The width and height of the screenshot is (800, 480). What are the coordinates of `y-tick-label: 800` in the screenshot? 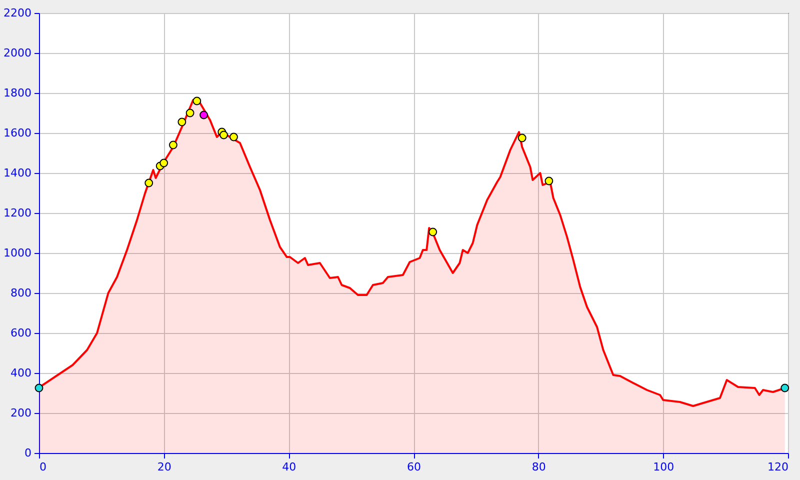 It's located at (21, 293).